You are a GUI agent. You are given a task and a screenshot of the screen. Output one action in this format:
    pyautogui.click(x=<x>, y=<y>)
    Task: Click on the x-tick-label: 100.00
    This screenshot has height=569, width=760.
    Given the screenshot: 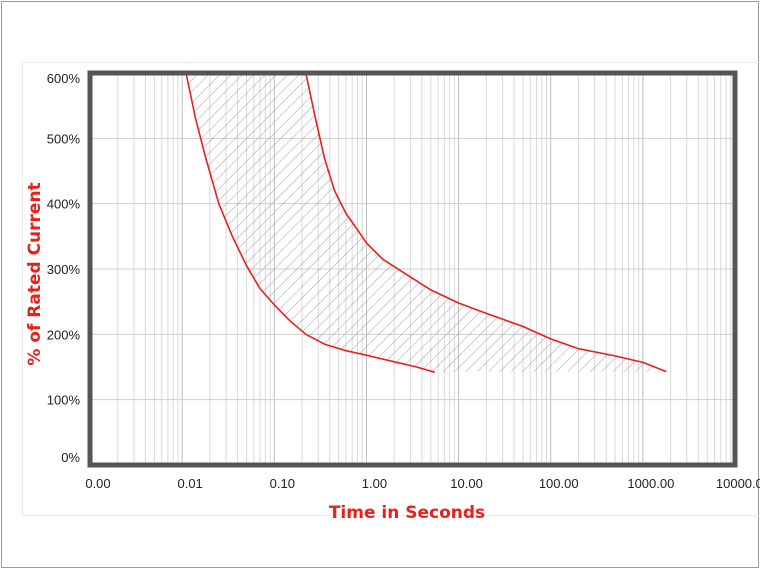 What is the action you would take?
    pyautogui.click(x=559, y=483)
    